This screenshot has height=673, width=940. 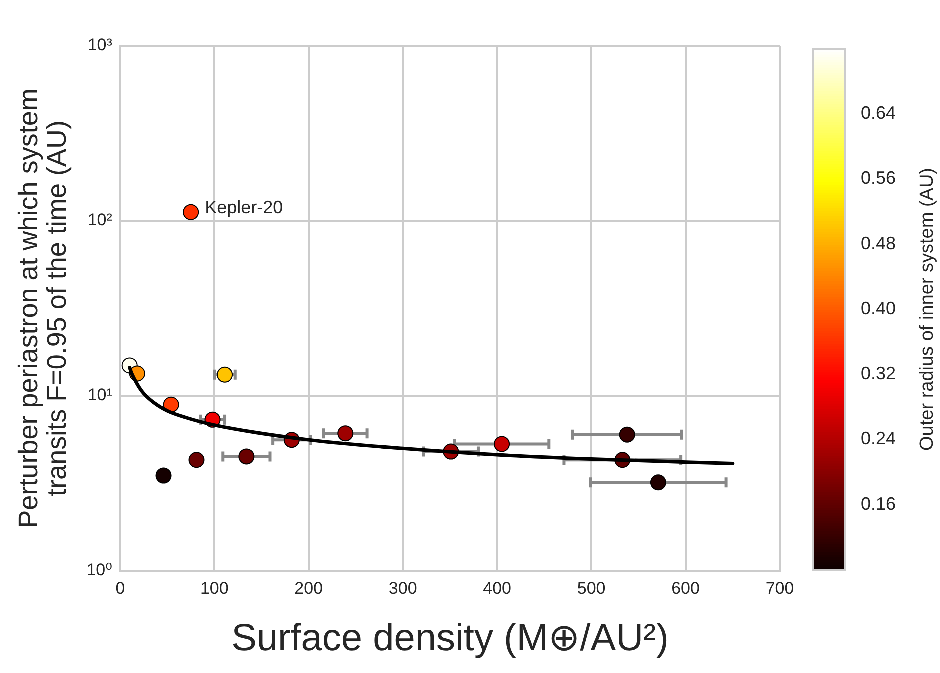 I want to click on y-tick-label: 10², so click(x=100, y=220).